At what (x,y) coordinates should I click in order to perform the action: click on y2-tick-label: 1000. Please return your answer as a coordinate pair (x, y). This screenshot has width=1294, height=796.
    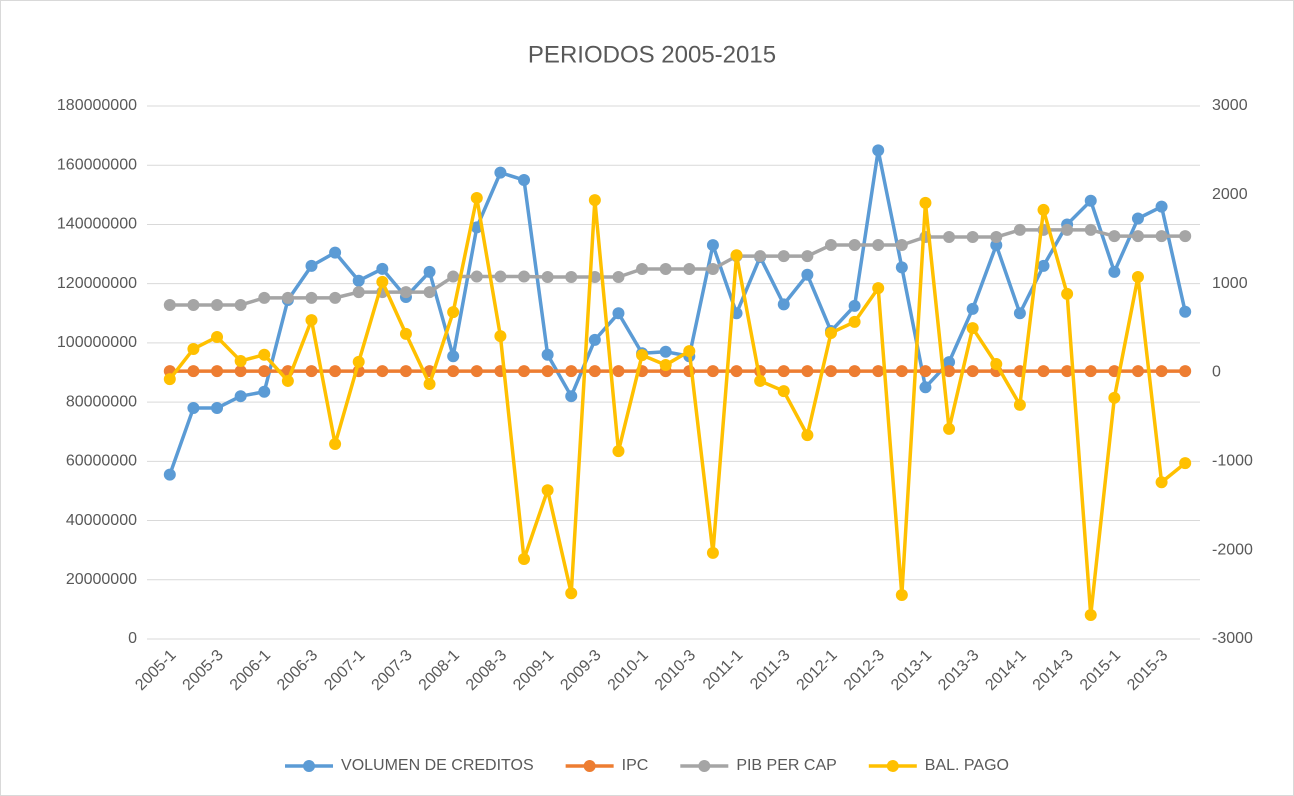
    Looking at the image, I should click on (1230, 283).